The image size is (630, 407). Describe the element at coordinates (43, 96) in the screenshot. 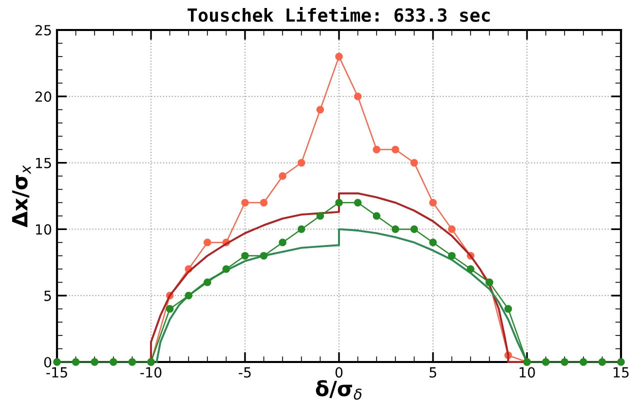

I see `y-tick-label: 20` at that location.